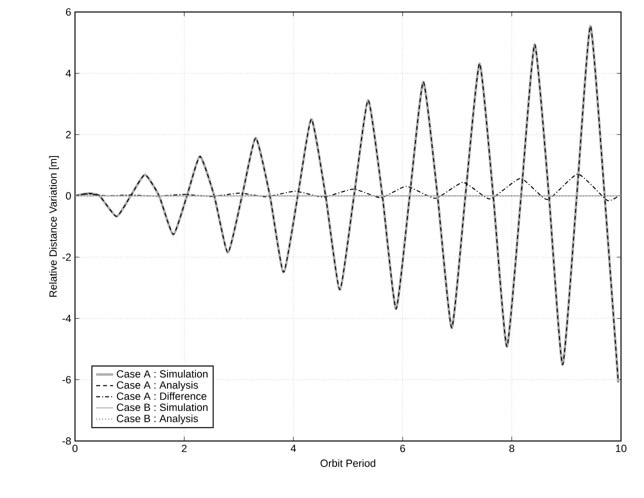  What do you see at coordinates (68, 134) in the screenshot?
I see `y-tick-label: 2` at bounding box center [68, 134].